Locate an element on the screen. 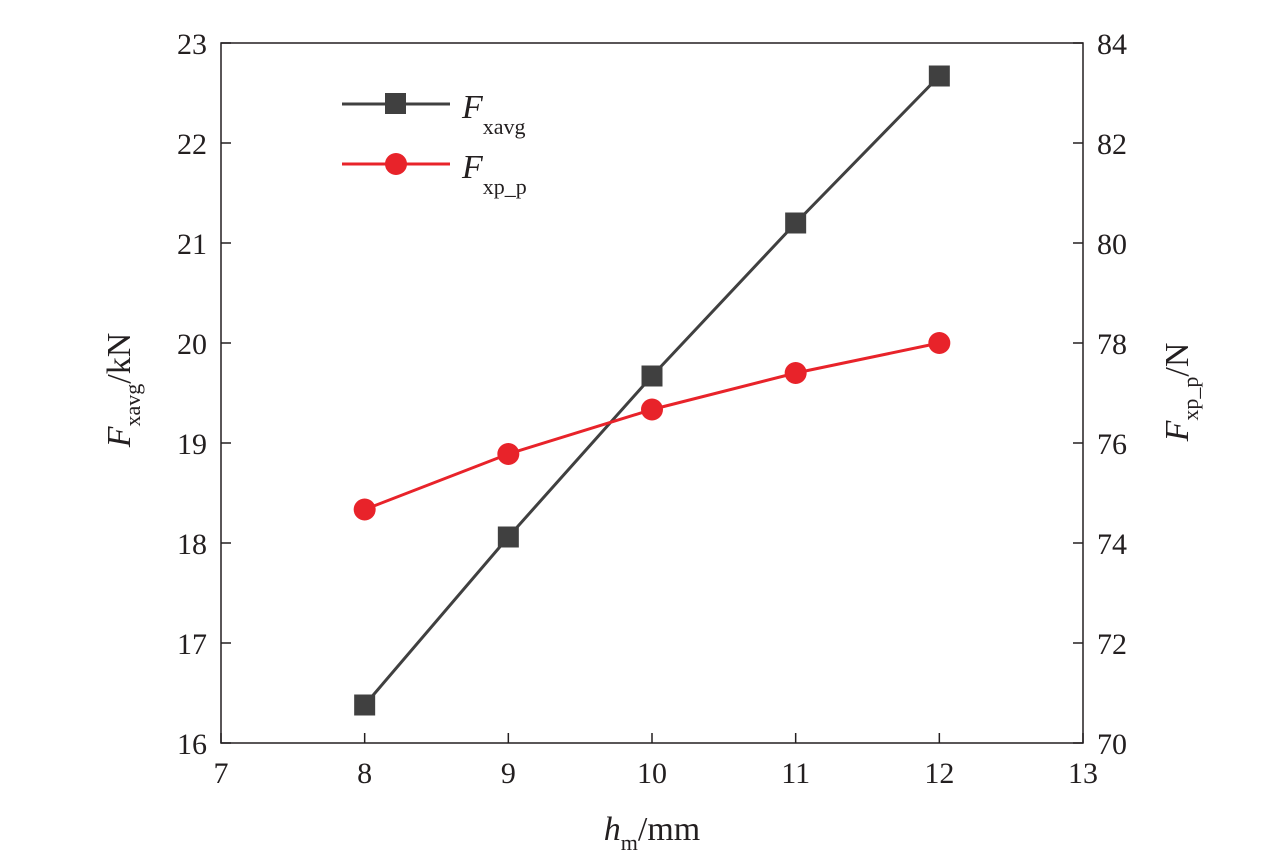 This screenshot has height=861, width=1276. y-left-tick-label-0: 16 is located at coordinates (192, 744).